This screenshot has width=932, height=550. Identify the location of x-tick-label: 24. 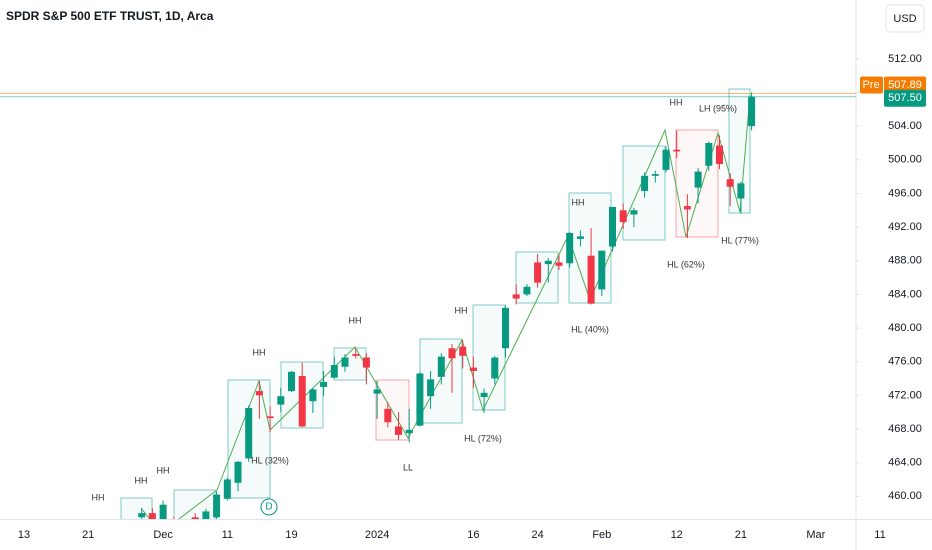
(537, 535).